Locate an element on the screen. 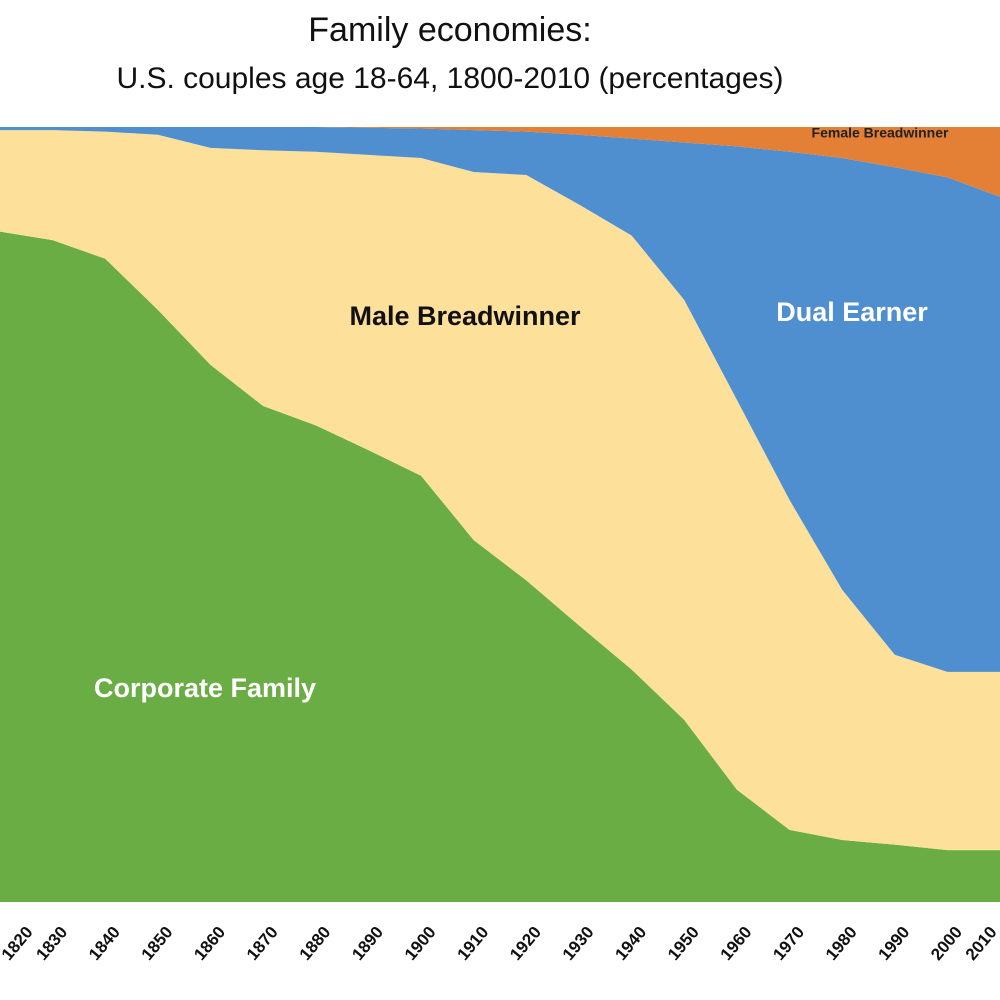  x-tick-label: 1980 is located at coordinates (841, 943).